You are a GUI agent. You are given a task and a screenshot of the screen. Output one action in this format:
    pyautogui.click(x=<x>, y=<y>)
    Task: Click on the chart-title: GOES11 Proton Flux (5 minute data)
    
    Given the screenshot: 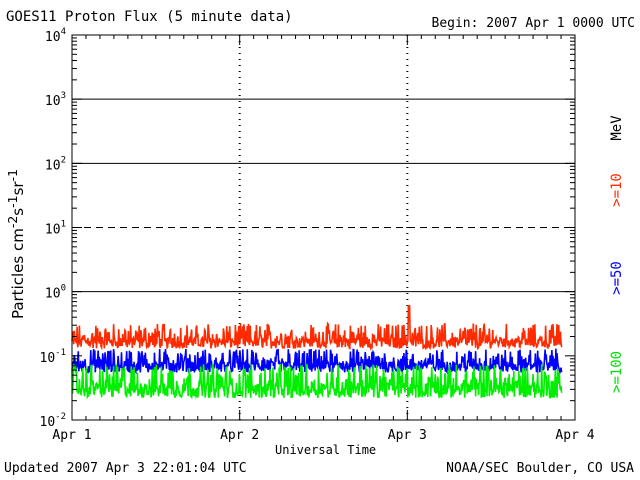 What is the action you would take?
    pyautogui.click(x=149, y=17)
    